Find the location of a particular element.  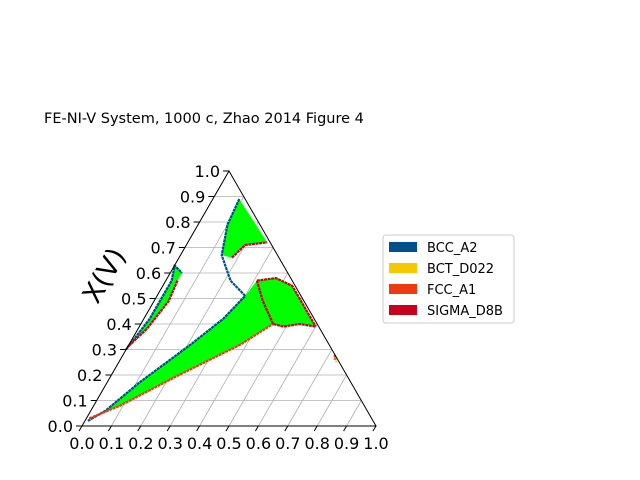

x-tick-label: 0.2 is located at coordinates (140, 443).